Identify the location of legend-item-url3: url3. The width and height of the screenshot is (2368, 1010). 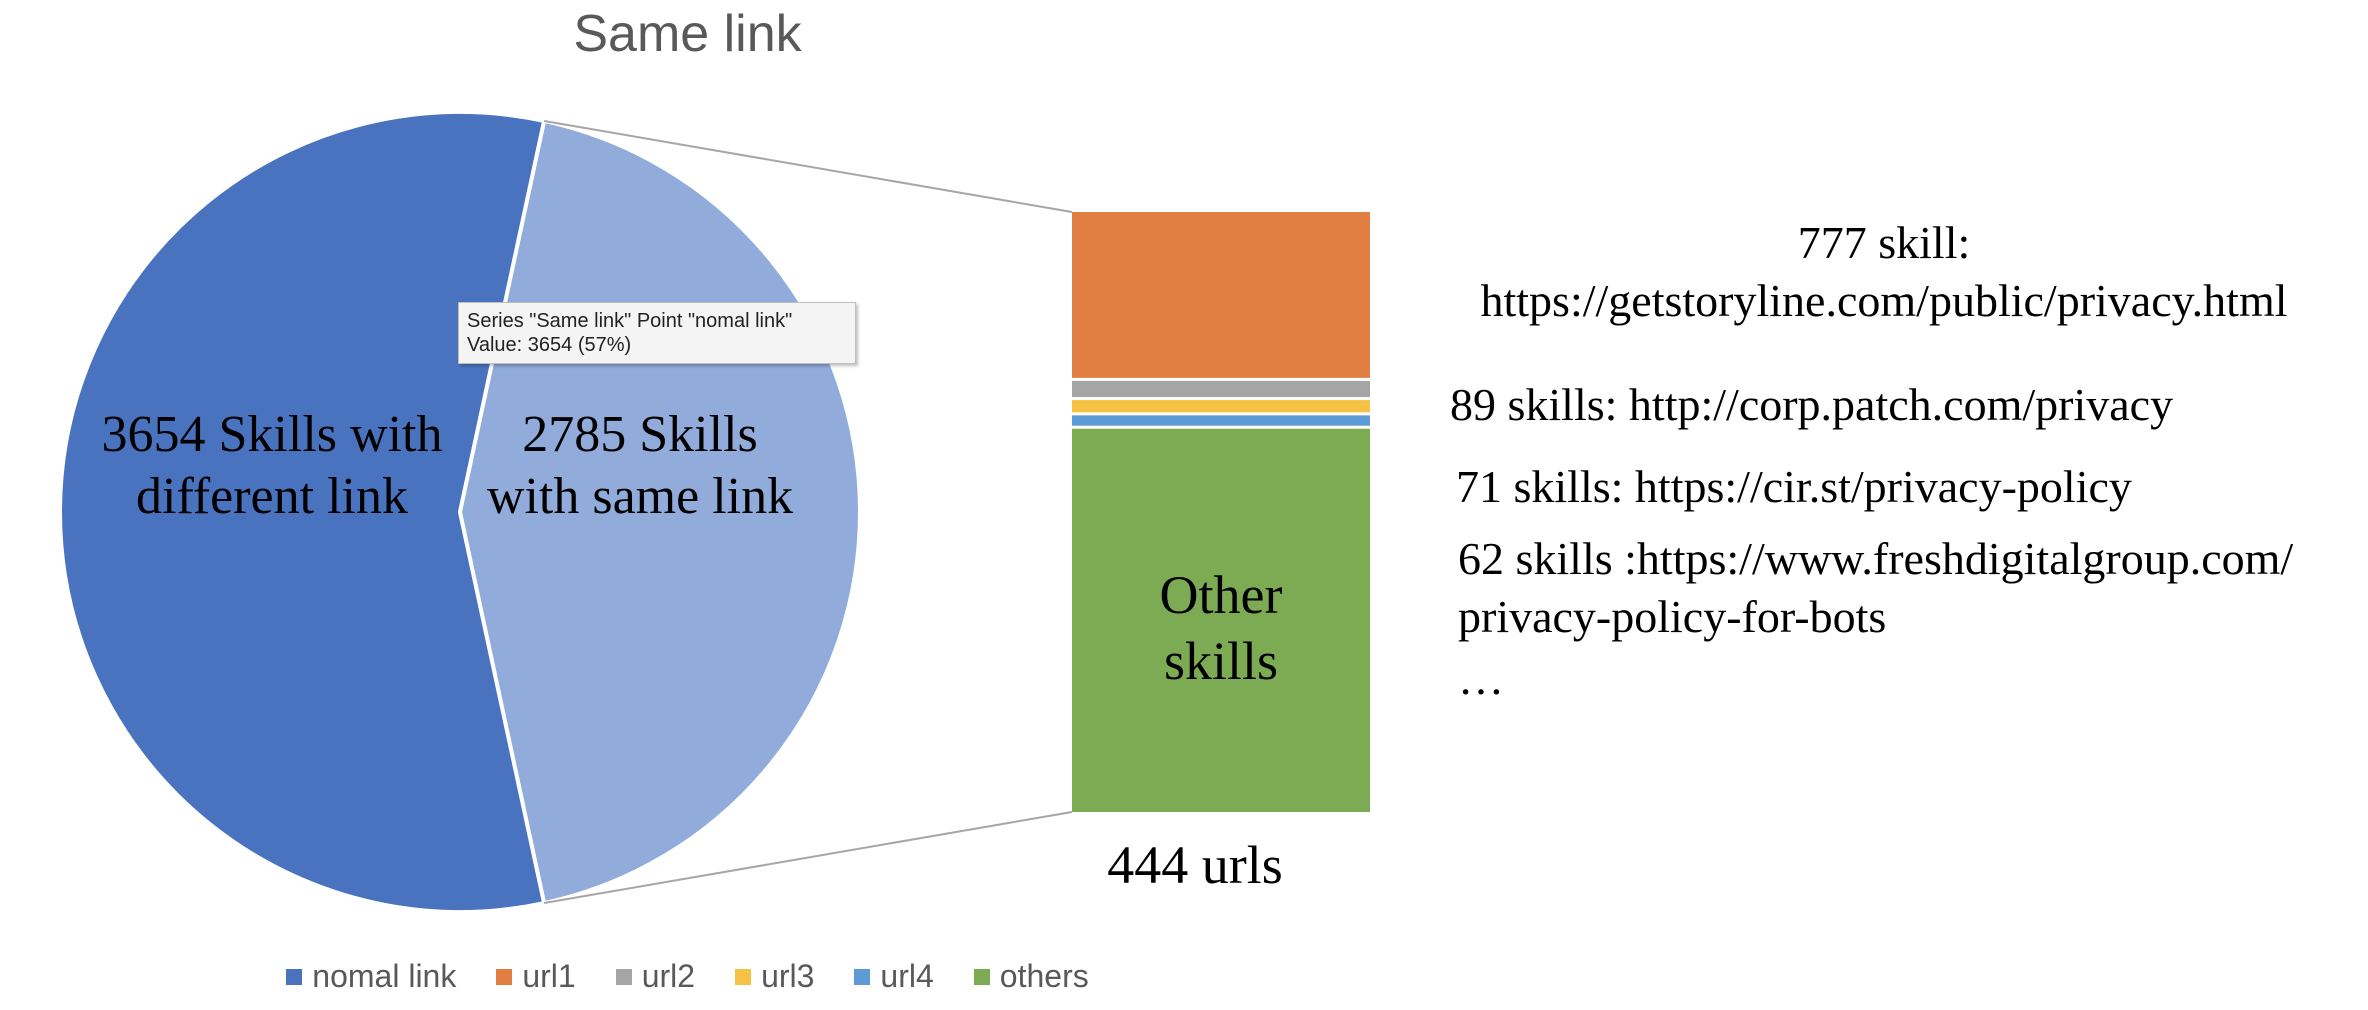
(774, 976).